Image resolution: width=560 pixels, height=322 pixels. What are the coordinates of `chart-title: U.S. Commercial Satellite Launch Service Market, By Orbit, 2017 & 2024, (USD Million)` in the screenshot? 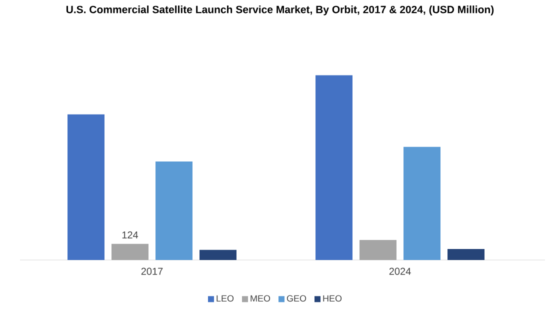 It's located at (280, 11).